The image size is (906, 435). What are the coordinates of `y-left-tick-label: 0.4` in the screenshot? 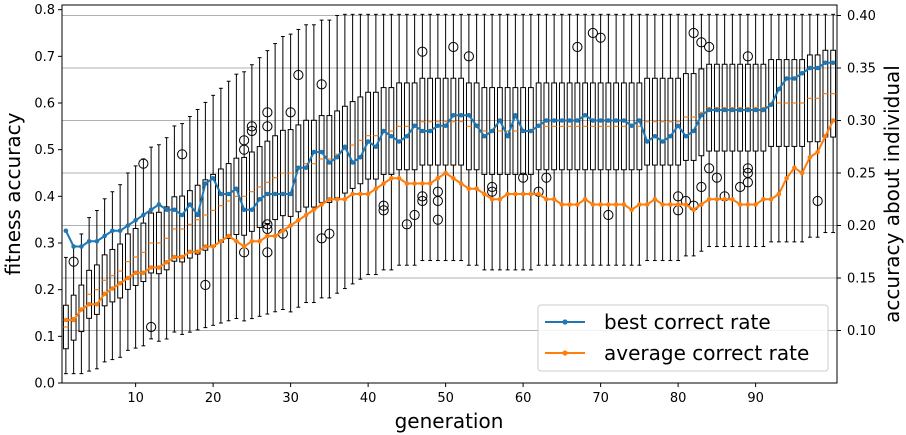 It's located at (44, 197).